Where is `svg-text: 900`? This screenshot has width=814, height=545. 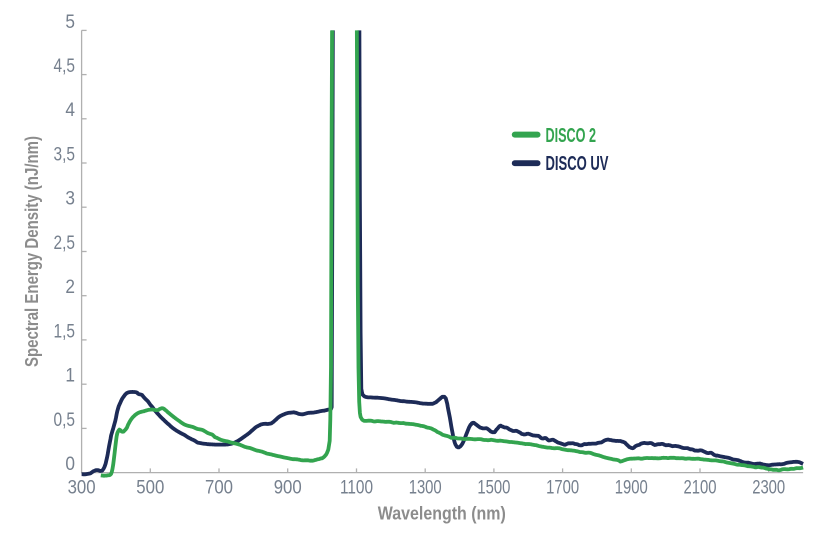 svg-text: 900 is located at coordinates (288, 488).